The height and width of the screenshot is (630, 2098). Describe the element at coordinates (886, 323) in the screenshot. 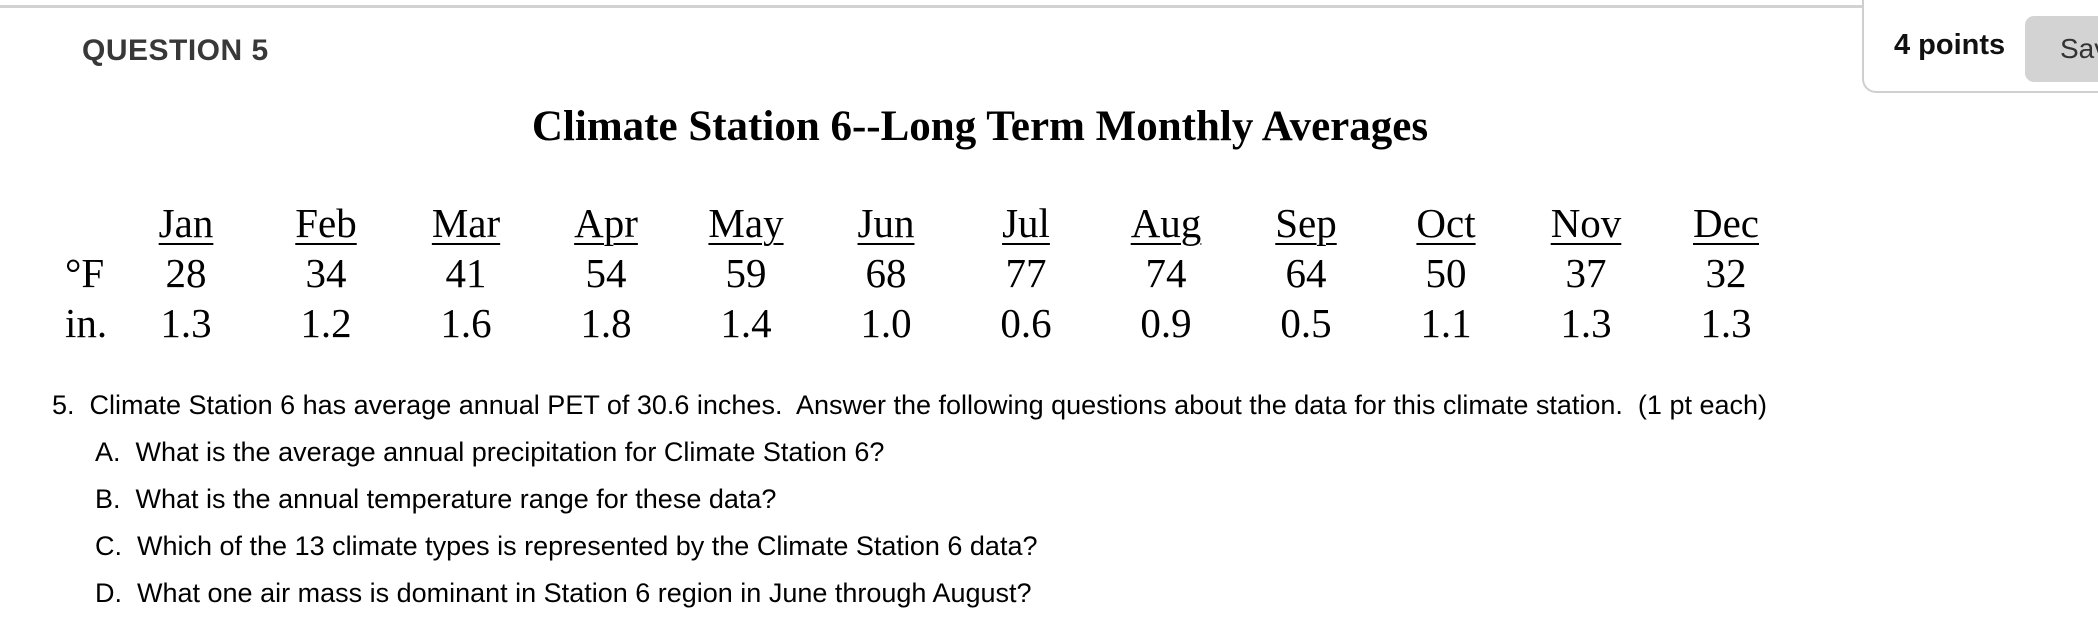

I see `precip-cell: 1.0` at that location.